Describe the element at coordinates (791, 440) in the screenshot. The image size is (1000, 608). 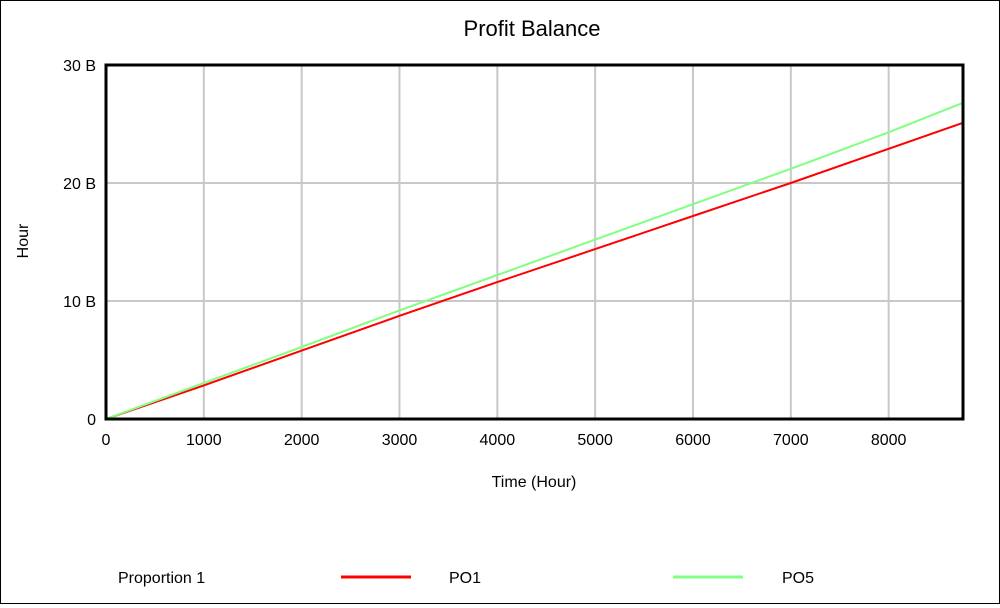
I see `x-tick-label: 7000` at that location.